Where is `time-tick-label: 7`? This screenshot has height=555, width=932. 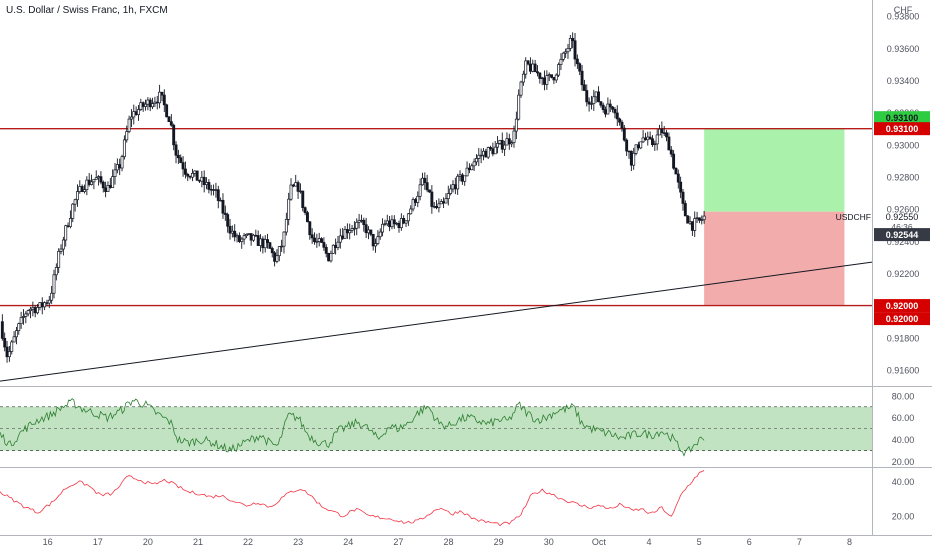
time-tick-label: 7 is located at coordinates (799, 542).